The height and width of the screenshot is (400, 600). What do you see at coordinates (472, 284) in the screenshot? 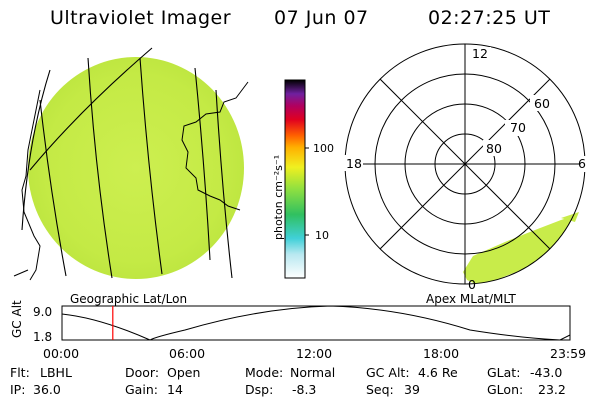
I see `mlt-label-0: 0` at bounding box center [472, 284].